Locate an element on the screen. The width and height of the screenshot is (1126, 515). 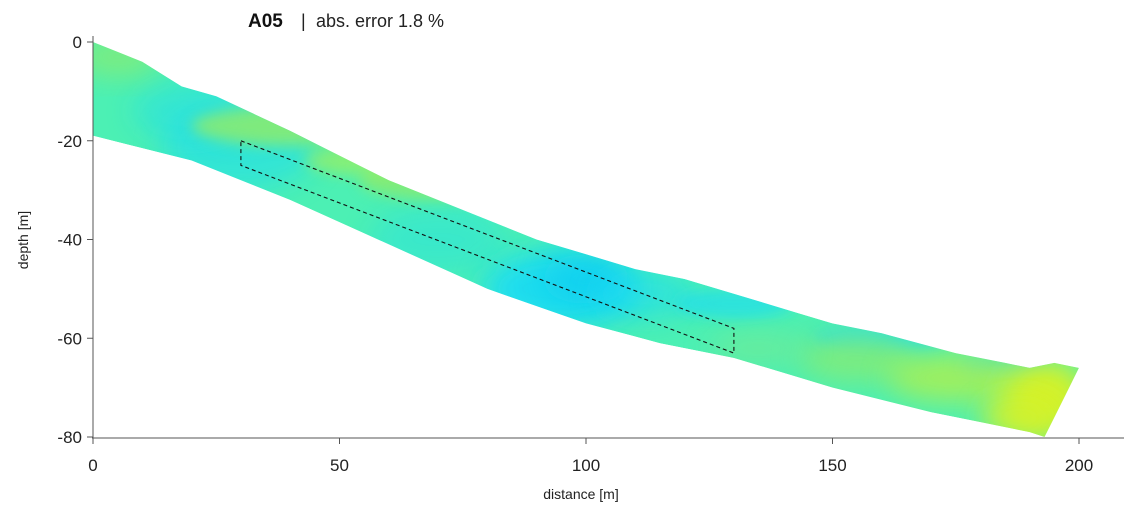
x-tick-label: 200 is located at coordinates (1079, 465).